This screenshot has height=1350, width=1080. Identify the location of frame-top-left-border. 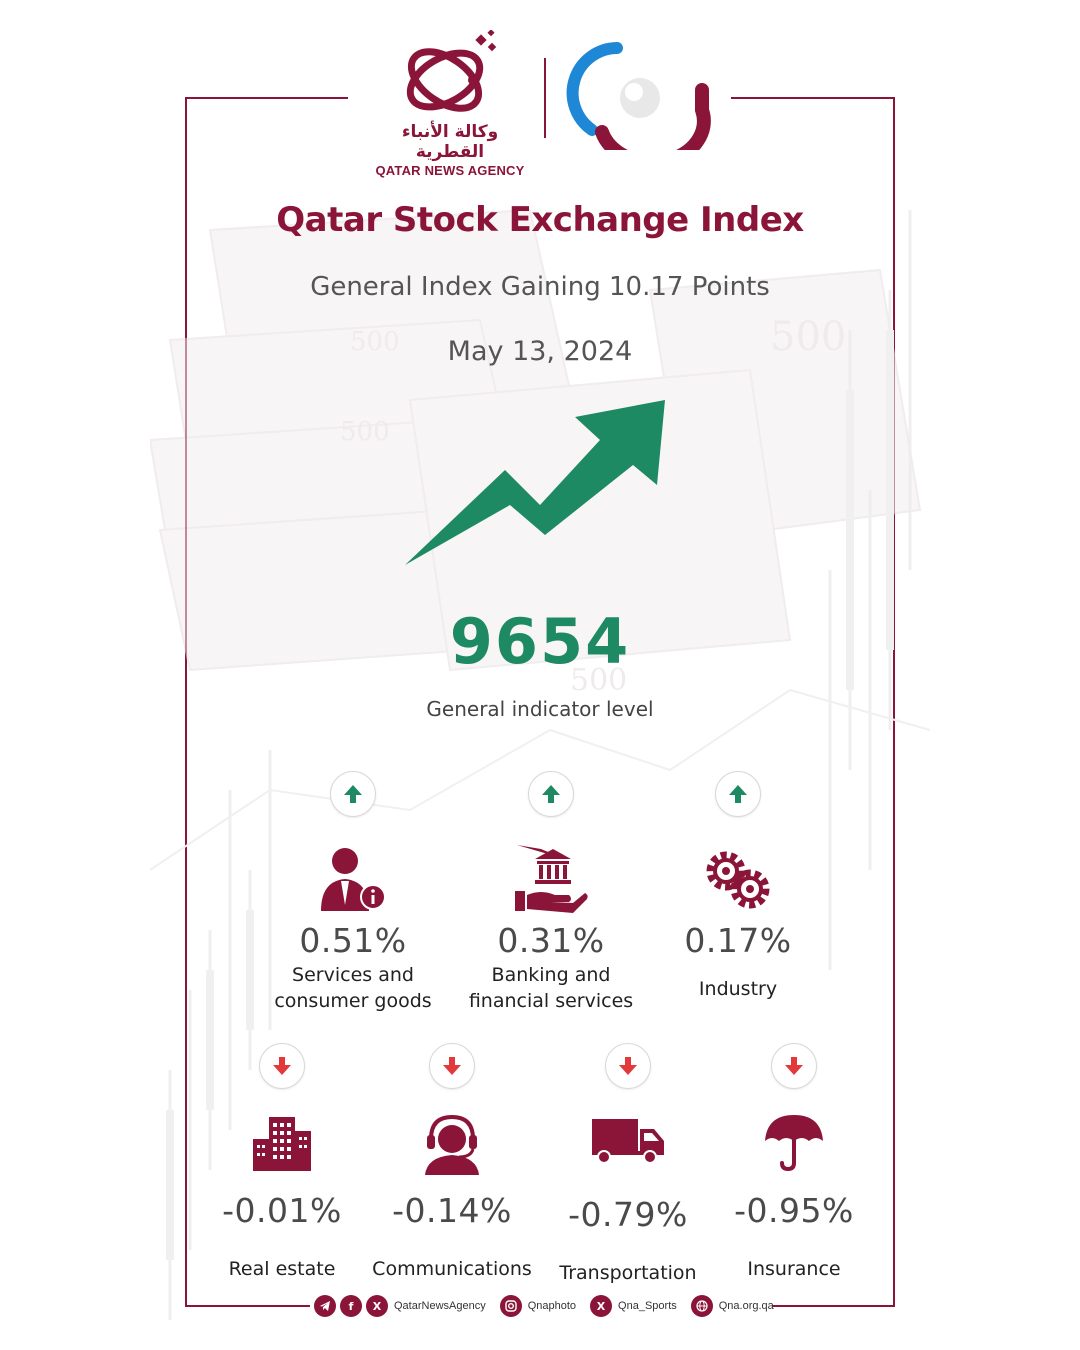
(266, 98).